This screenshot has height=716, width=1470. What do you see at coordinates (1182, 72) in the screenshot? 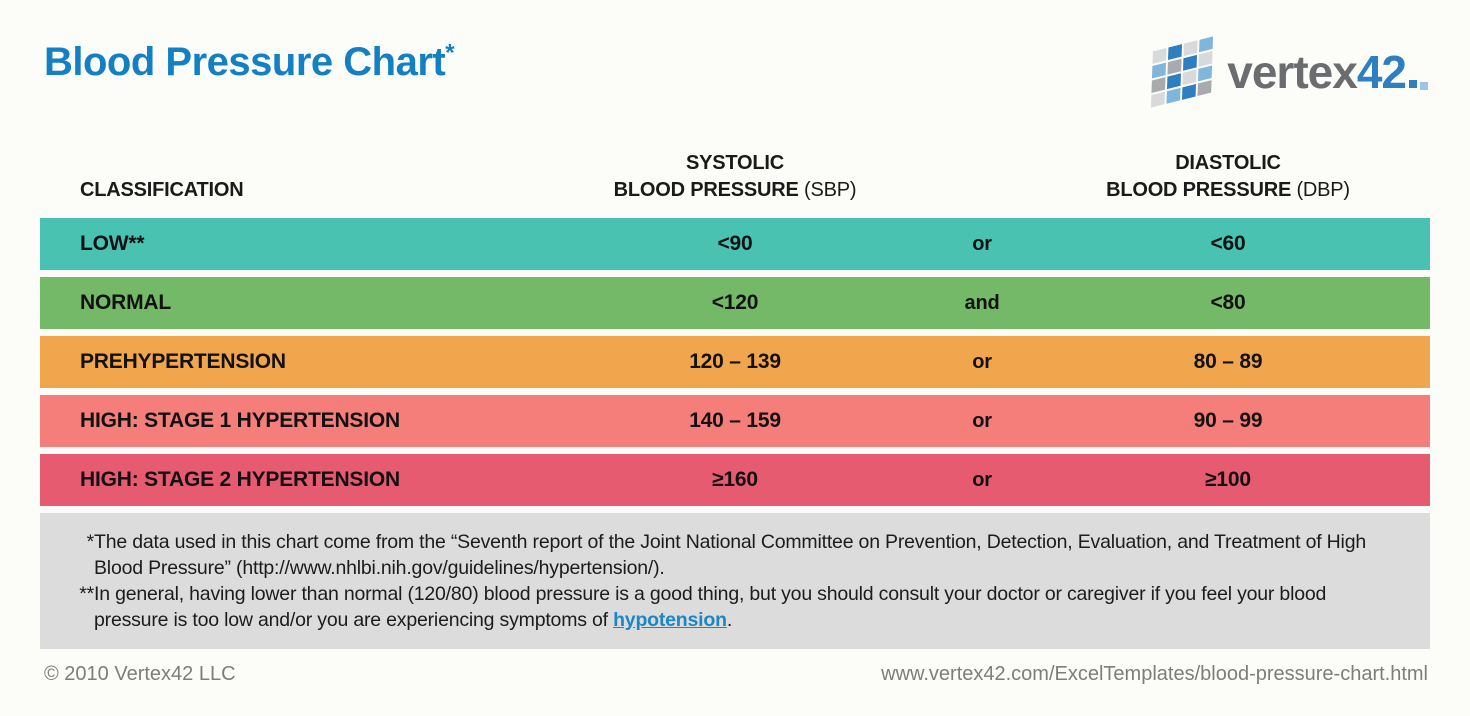
I see `vertex42-mosaic-icon` at bounding box center [1182, 72].